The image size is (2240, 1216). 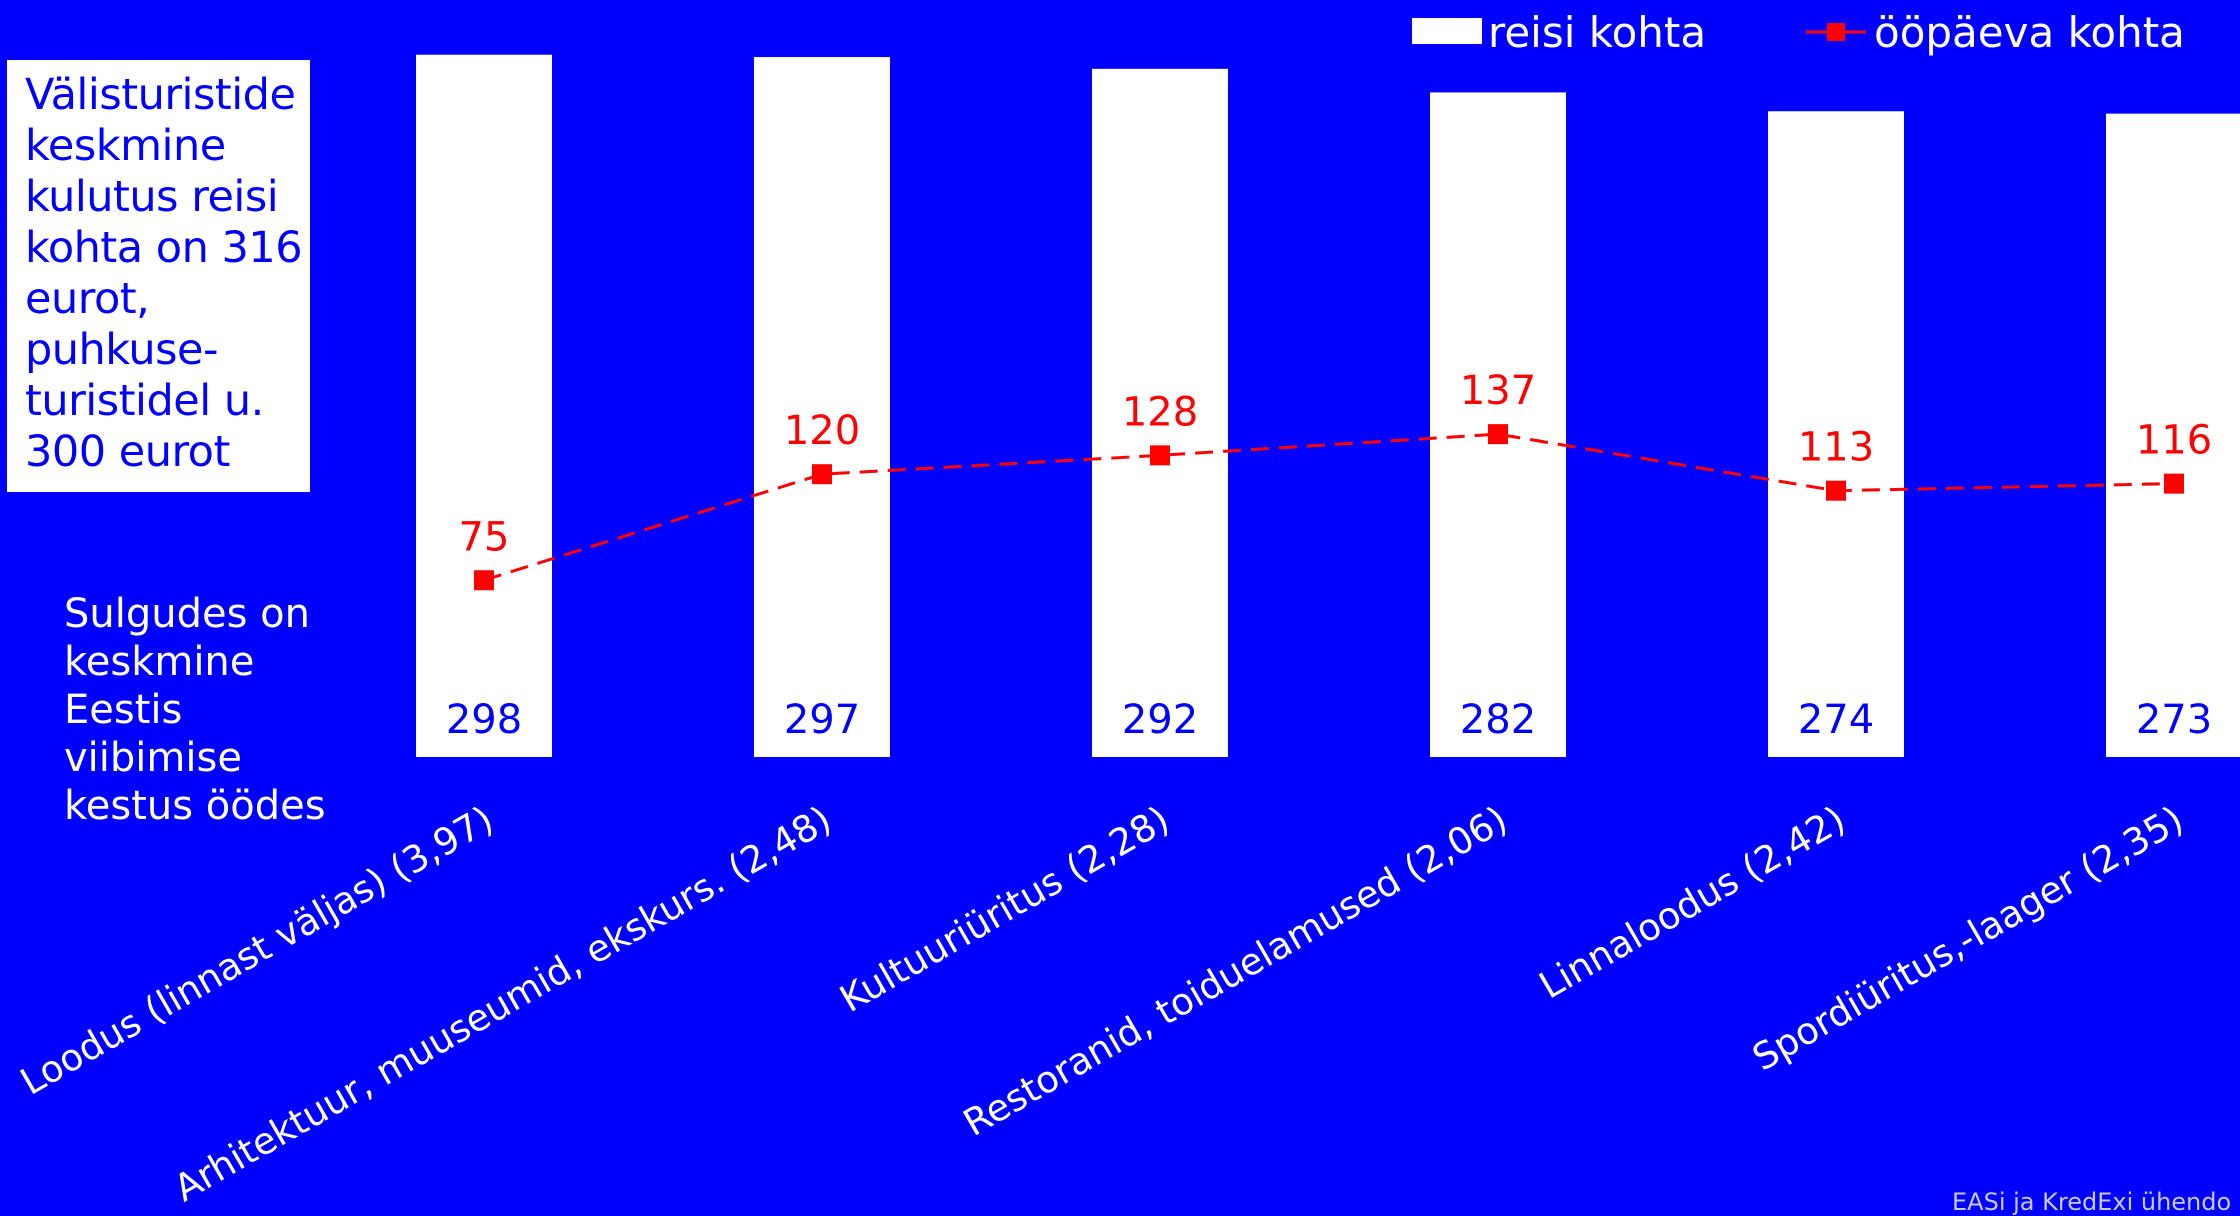 I want to click on line-value-label-3: 137, so click(x=1498, y=391).